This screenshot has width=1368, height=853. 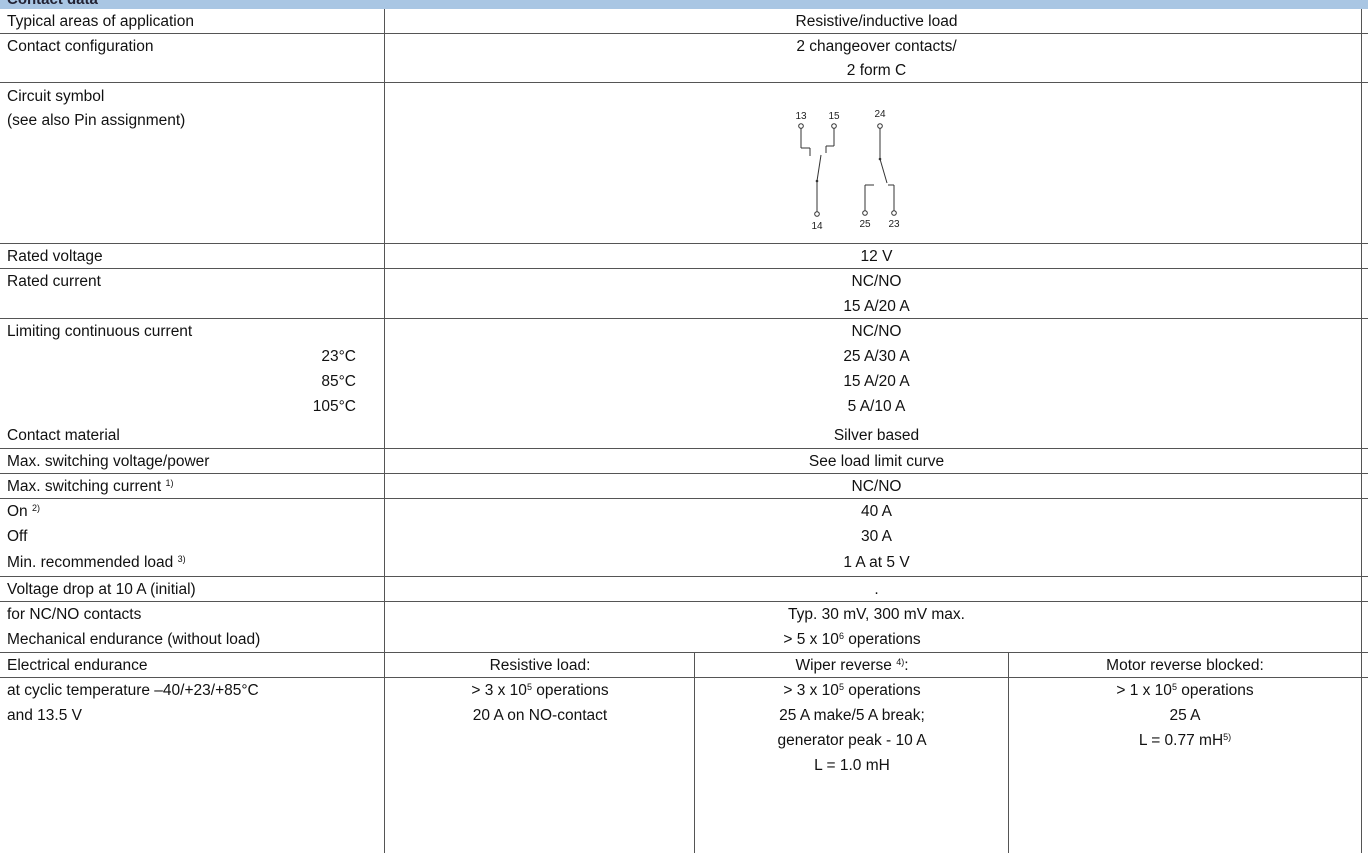 I want to click on footnote-ref: 5), so click(x=1227, y=737).